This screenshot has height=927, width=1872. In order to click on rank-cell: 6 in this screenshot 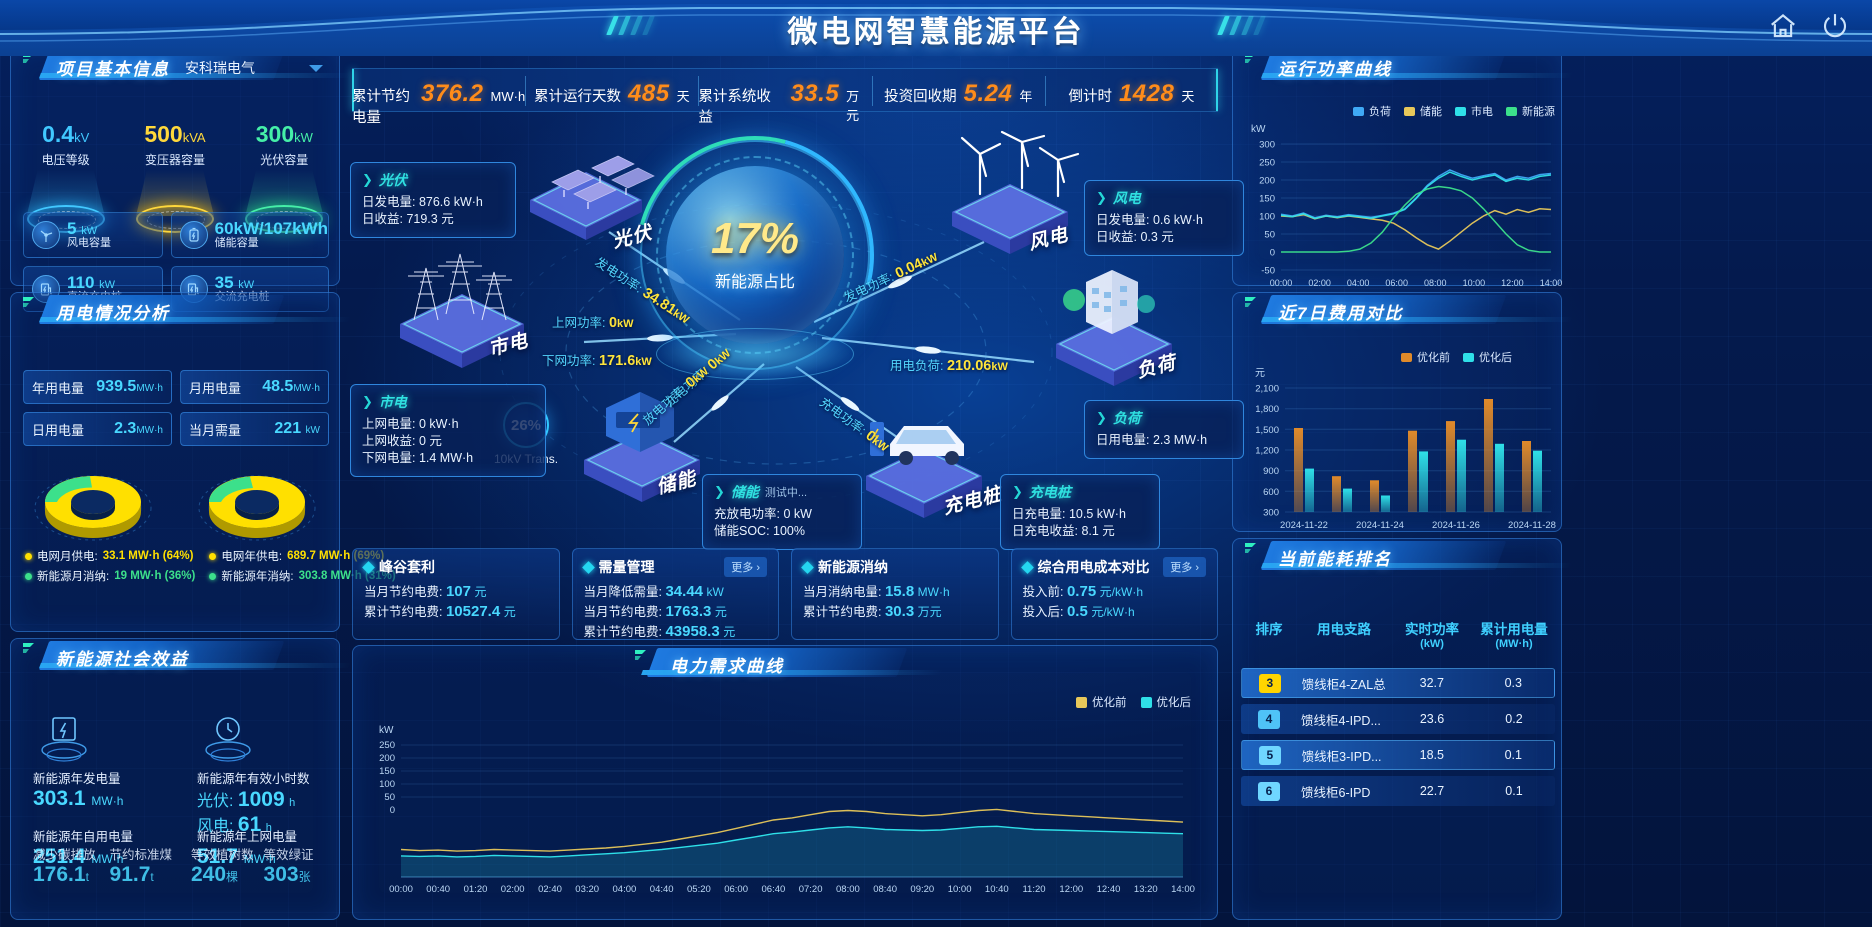, I will do `click(1269, 791)`.